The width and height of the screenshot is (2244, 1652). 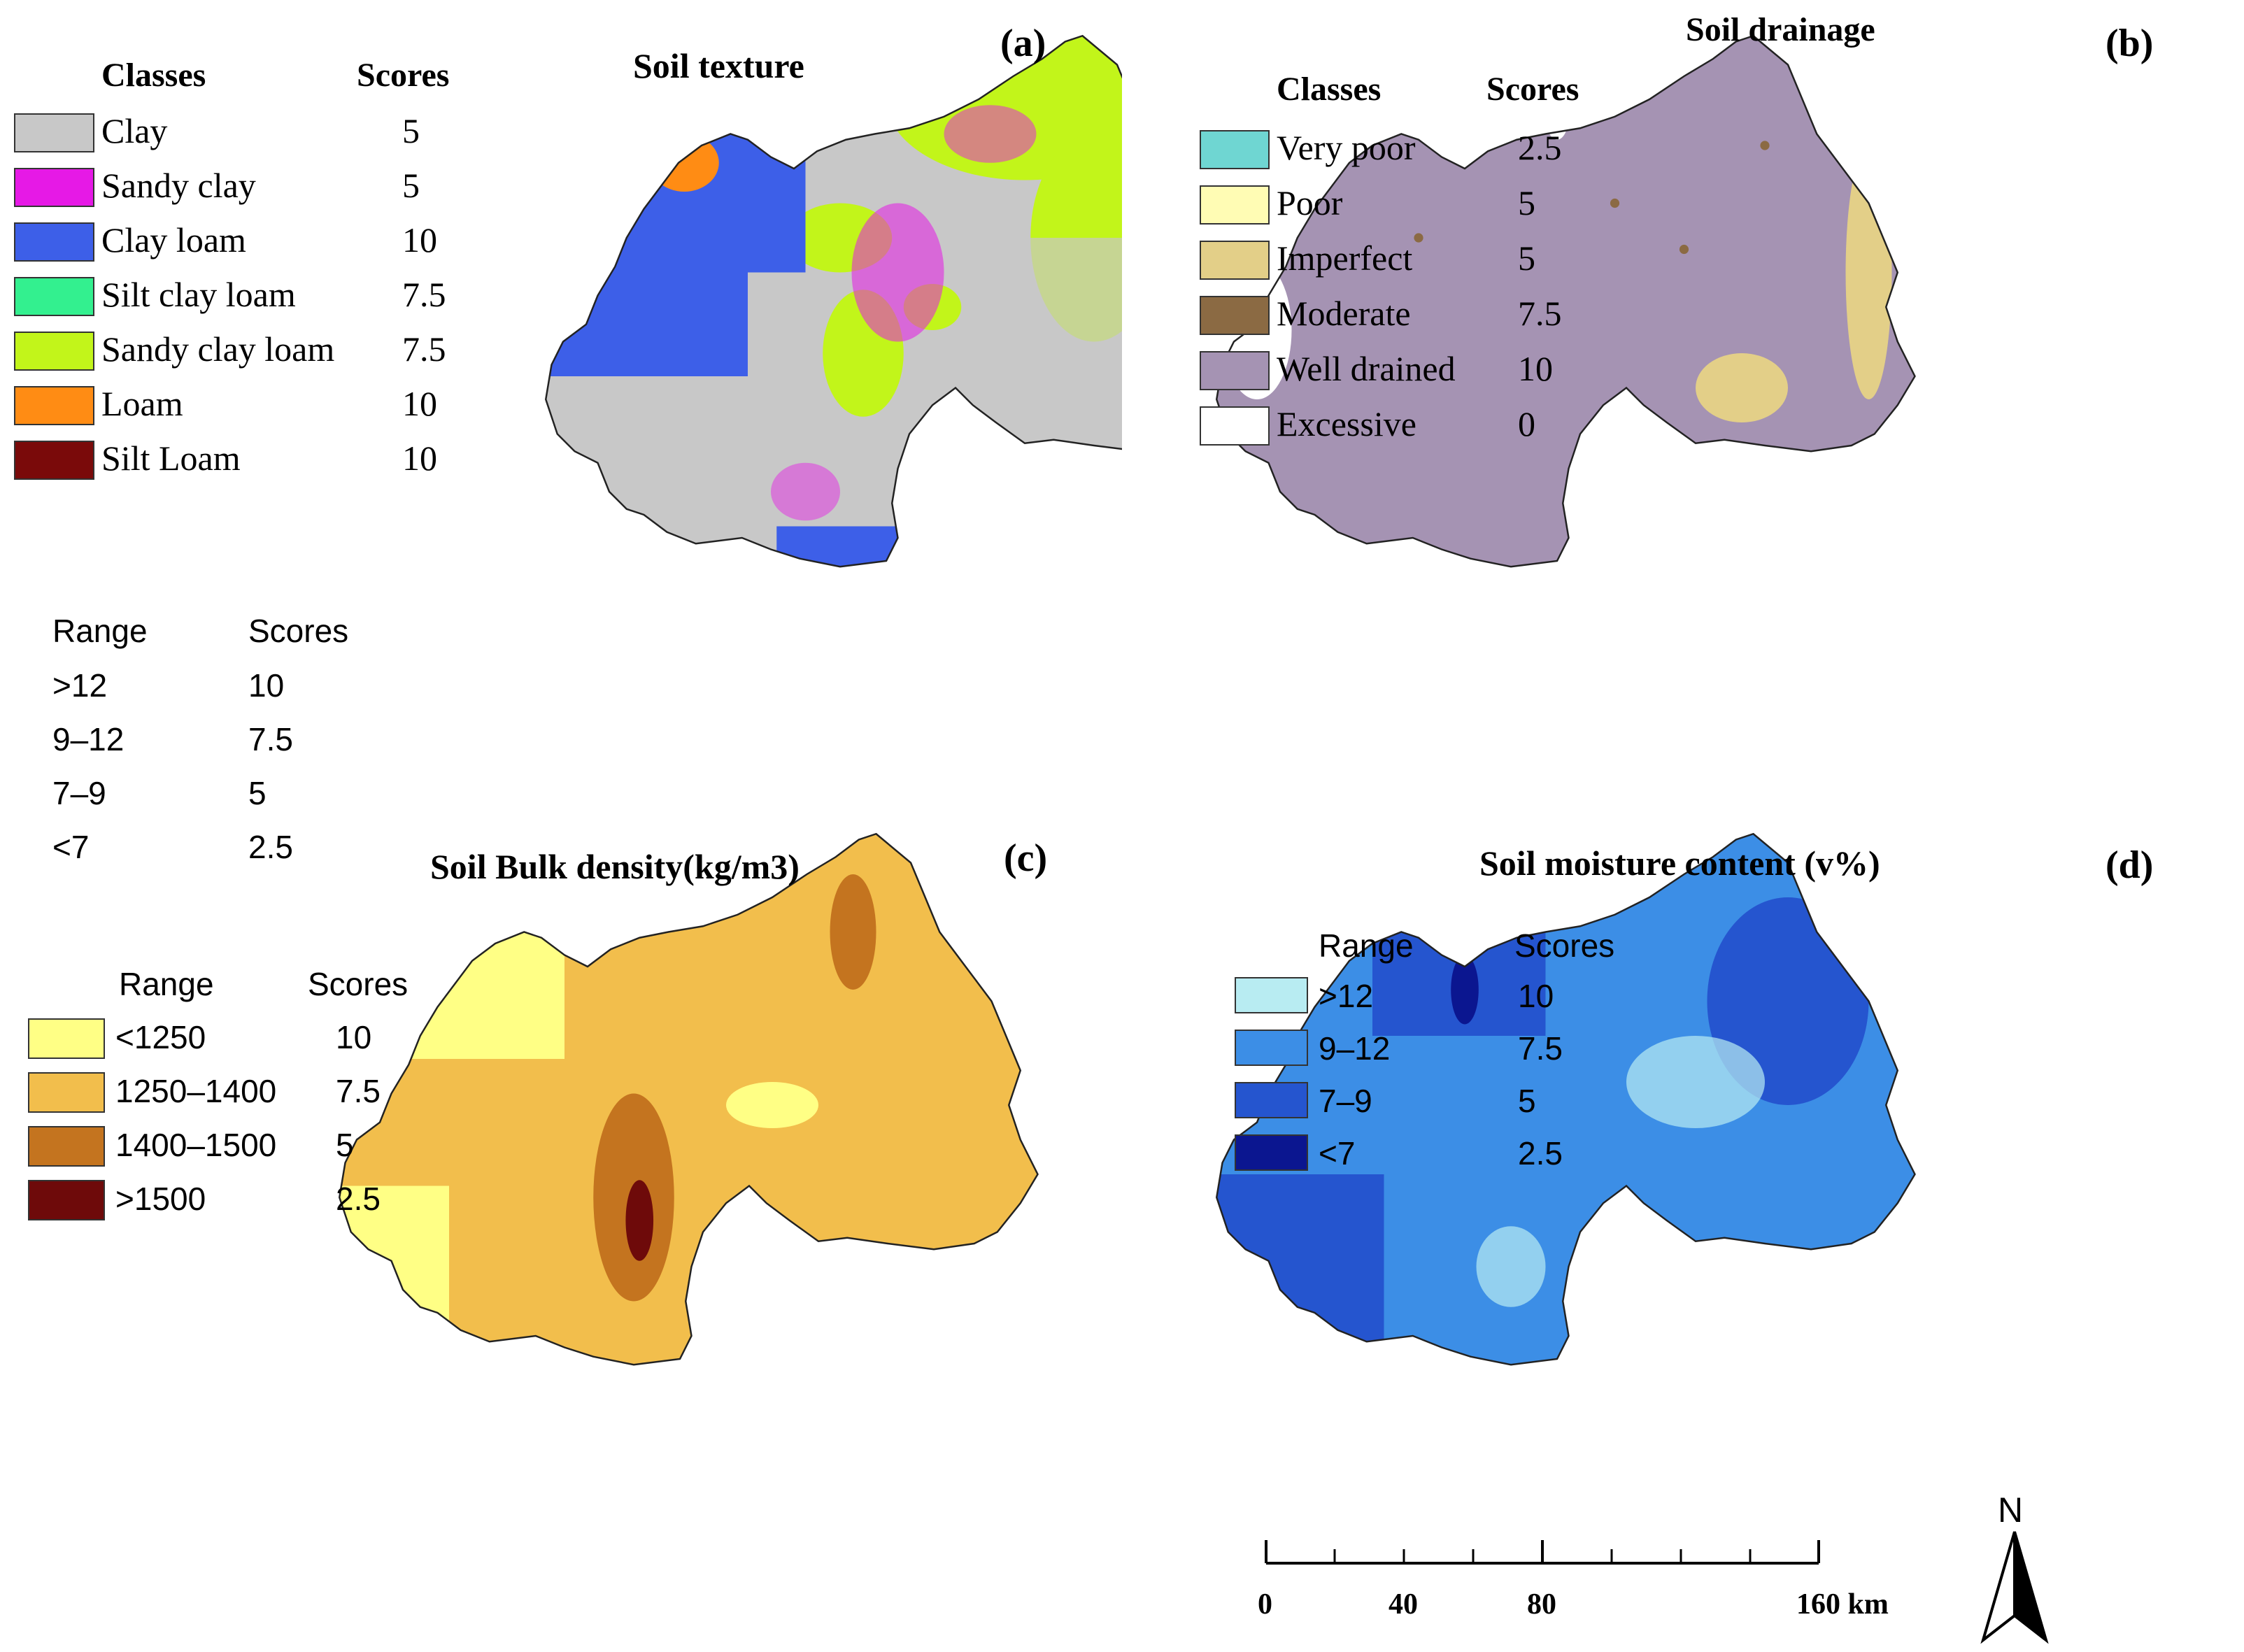 I want to click on legend-a-row: Loam 10, so click(x=245, y=407).